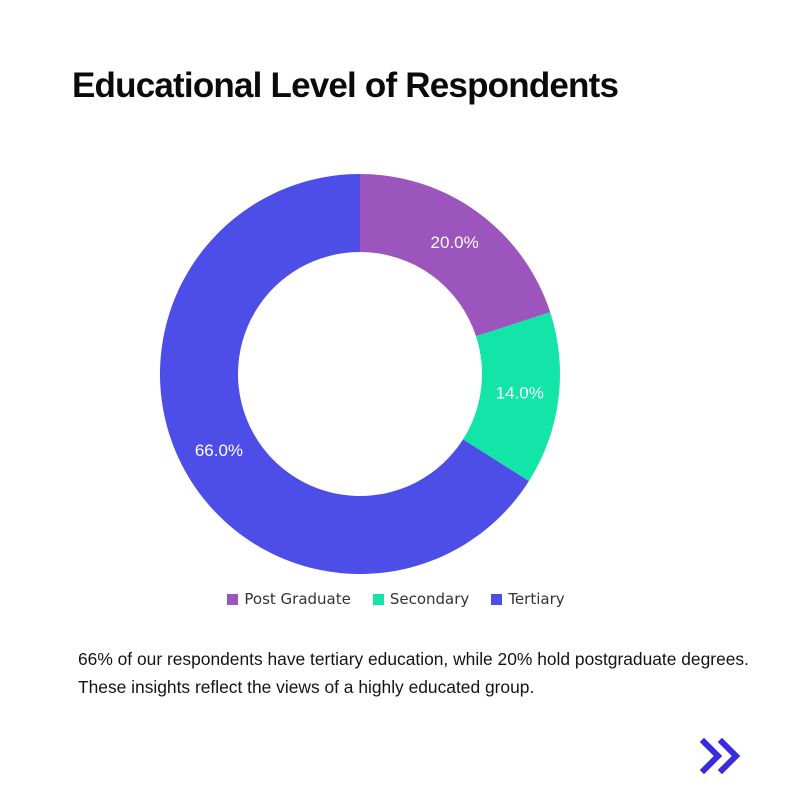 This screenshot has width=792, height=797. Describe the element at coordinates (520, 393) in the screenshot. I see `slice-label-secondary: 14.0%` at that location.